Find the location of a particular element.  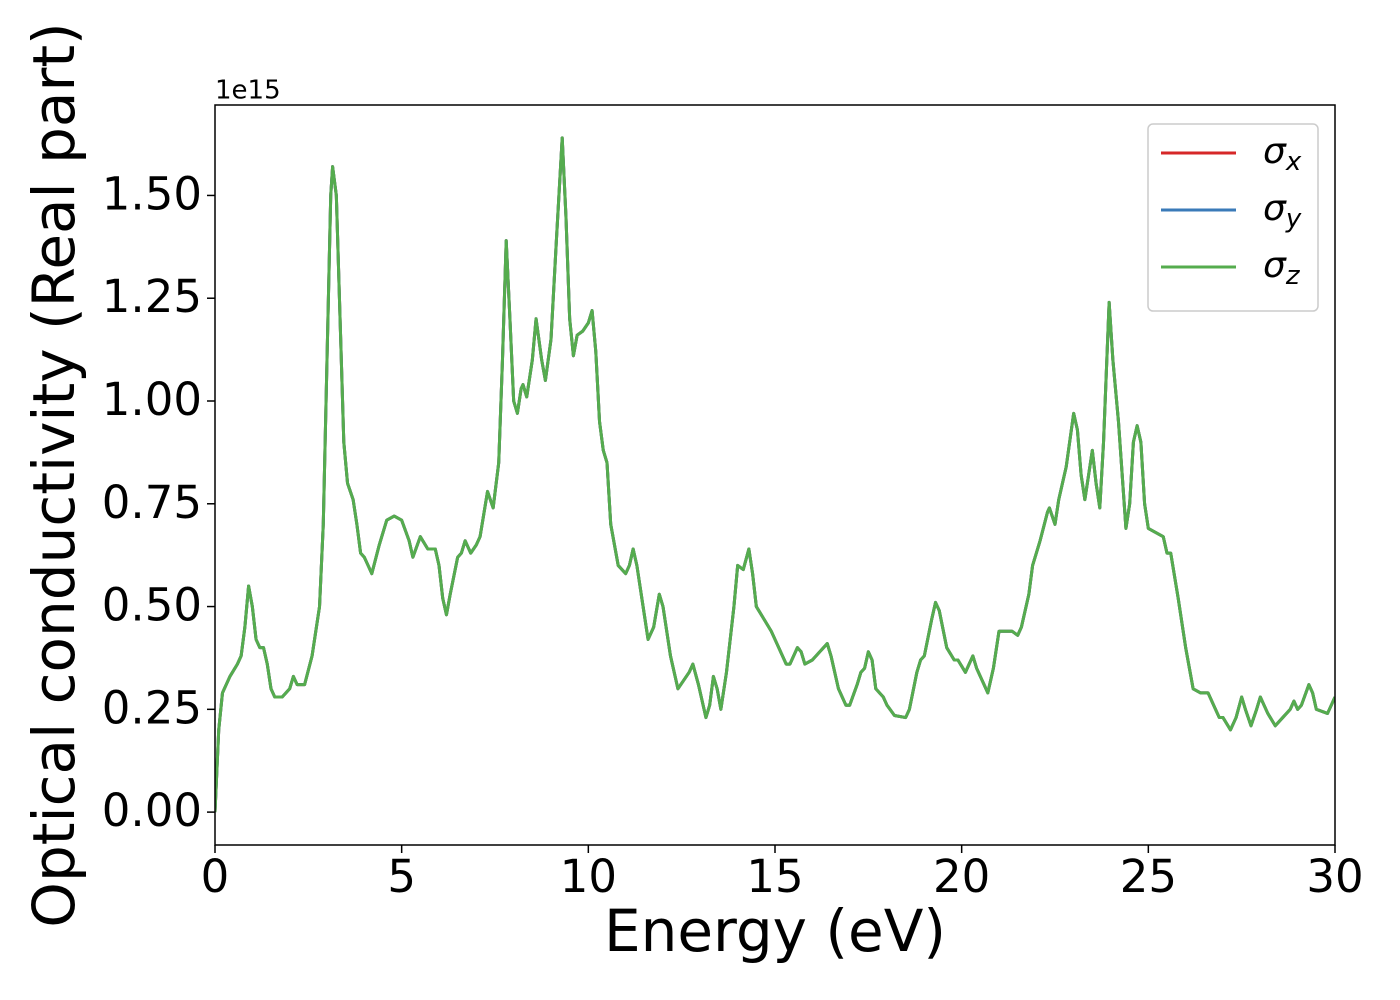

legend-label: σx is located at coordinates (1282, 154).